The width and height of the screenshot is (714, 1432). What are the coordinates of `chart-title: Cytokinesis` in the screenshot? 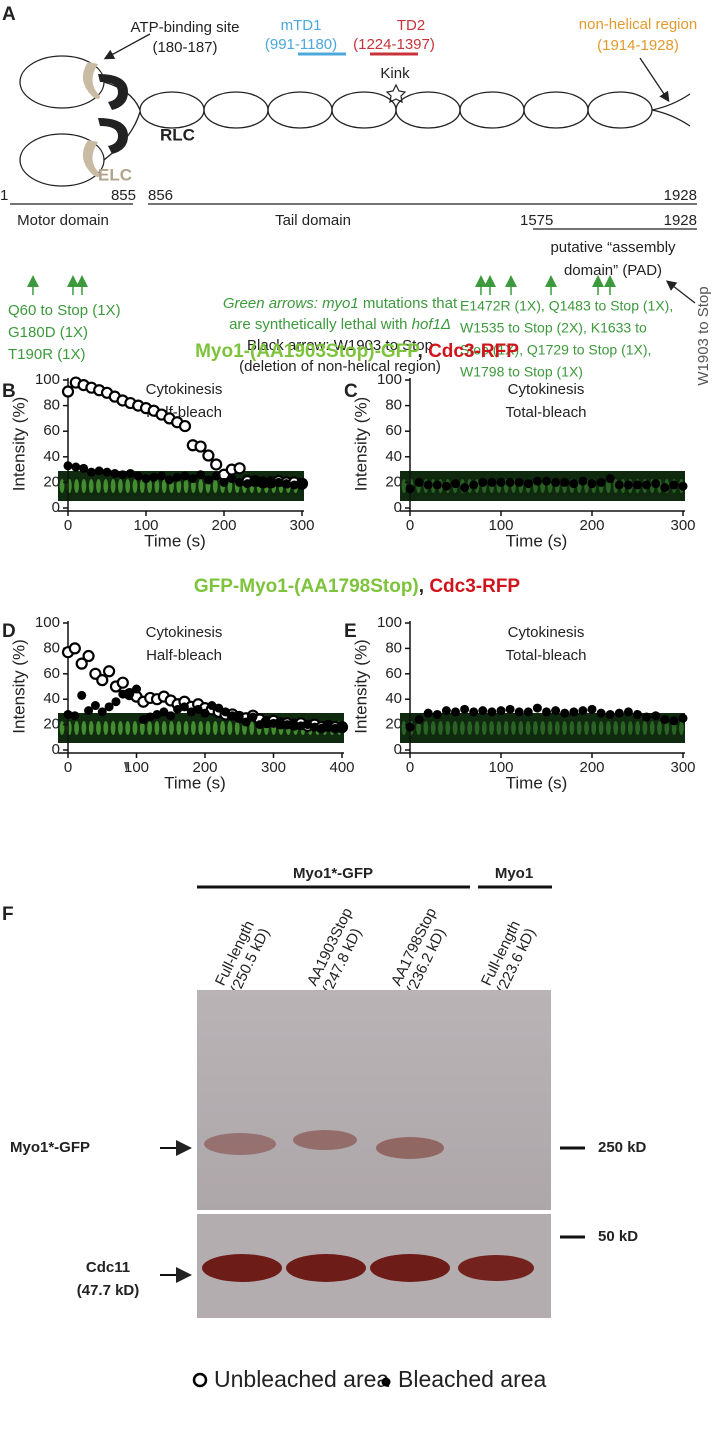 It's located at (184, 632).